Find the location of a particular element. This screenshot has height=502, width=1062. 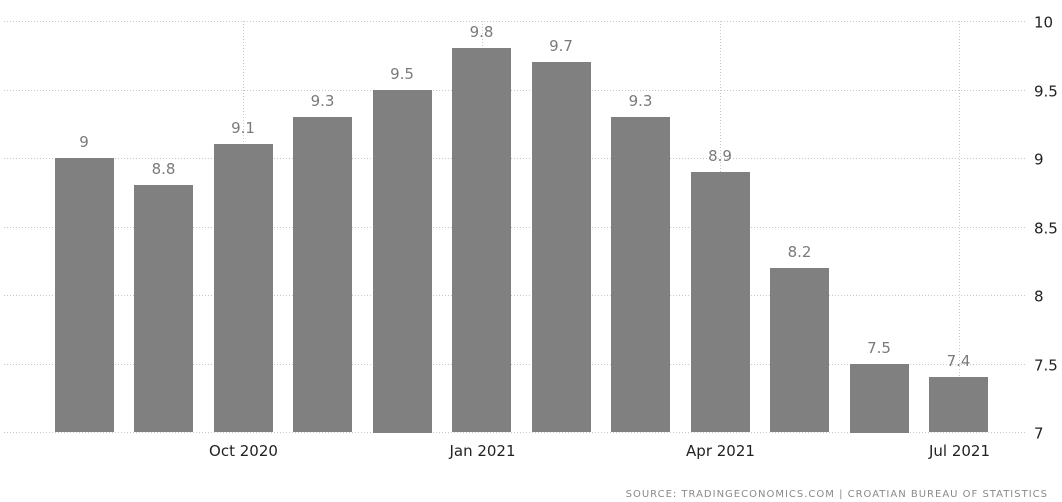

bar-value-label: 7.4 is located at coordinates (959, 361).